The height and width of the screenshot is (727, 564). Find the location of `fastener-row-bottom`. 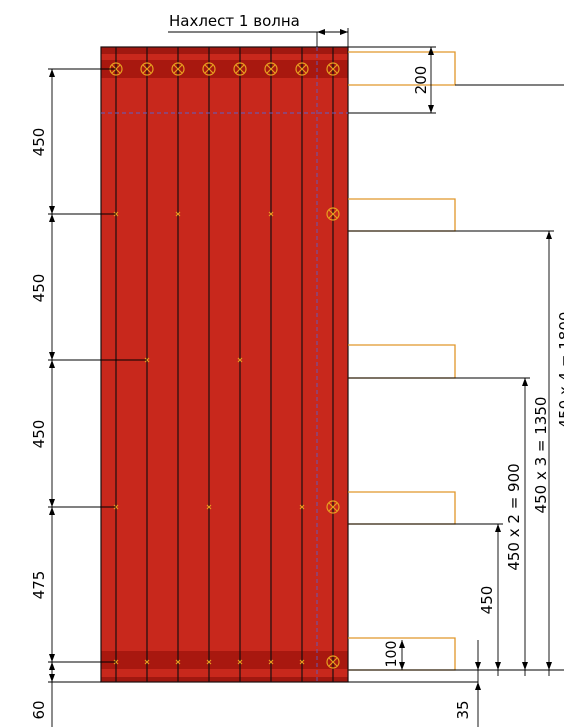

fastener-row-bottom is located at coordinates (209, 662).